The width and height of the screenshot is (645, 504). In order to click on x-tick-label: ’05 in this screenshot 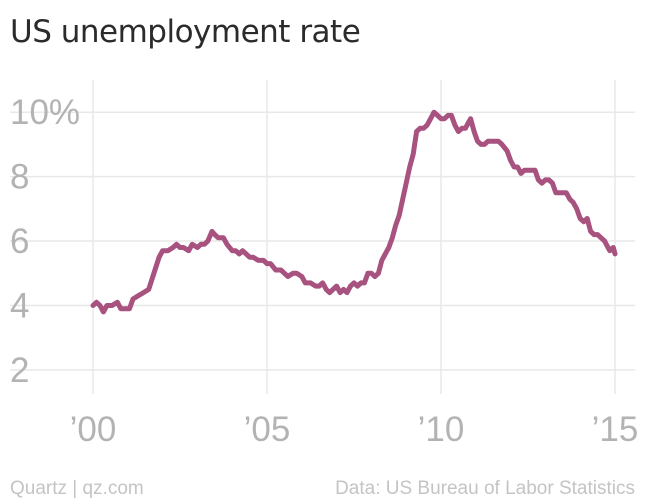, I will do `click(267, 429)`.